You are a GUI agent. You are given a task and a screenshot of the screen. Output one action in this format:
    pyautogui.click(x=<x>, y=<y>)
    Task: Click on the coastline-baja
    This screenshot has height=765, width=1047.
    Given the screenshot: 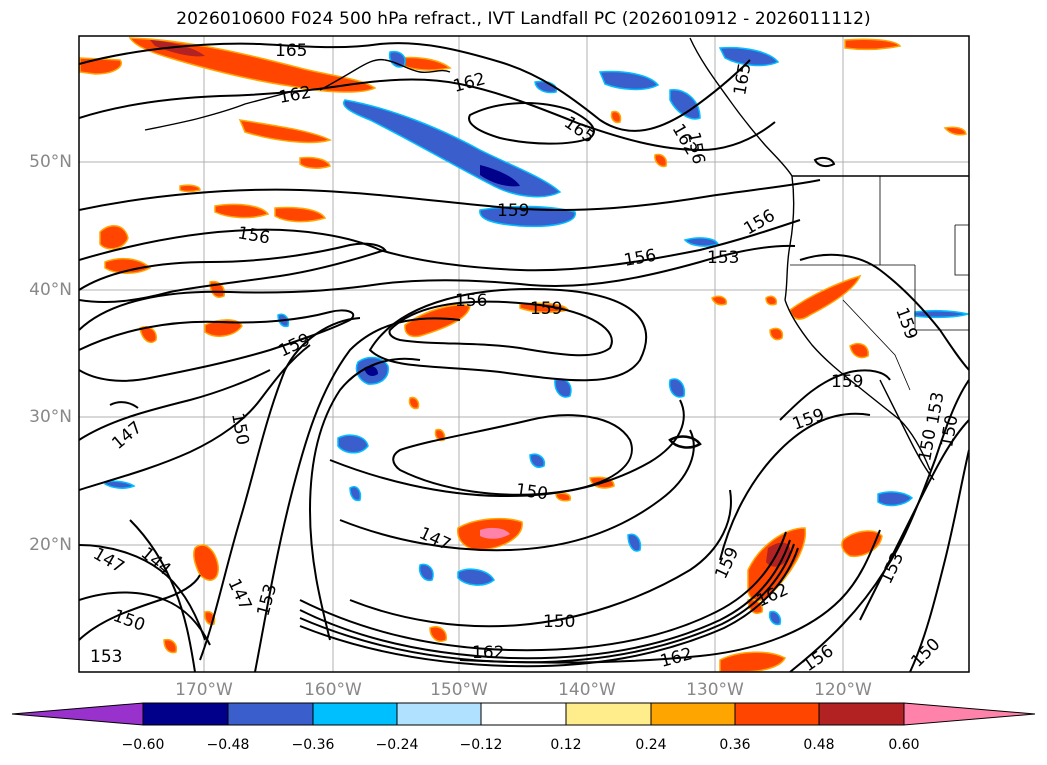 What is the action you would take?
    pyautogui.click(x=907, y=430)
    